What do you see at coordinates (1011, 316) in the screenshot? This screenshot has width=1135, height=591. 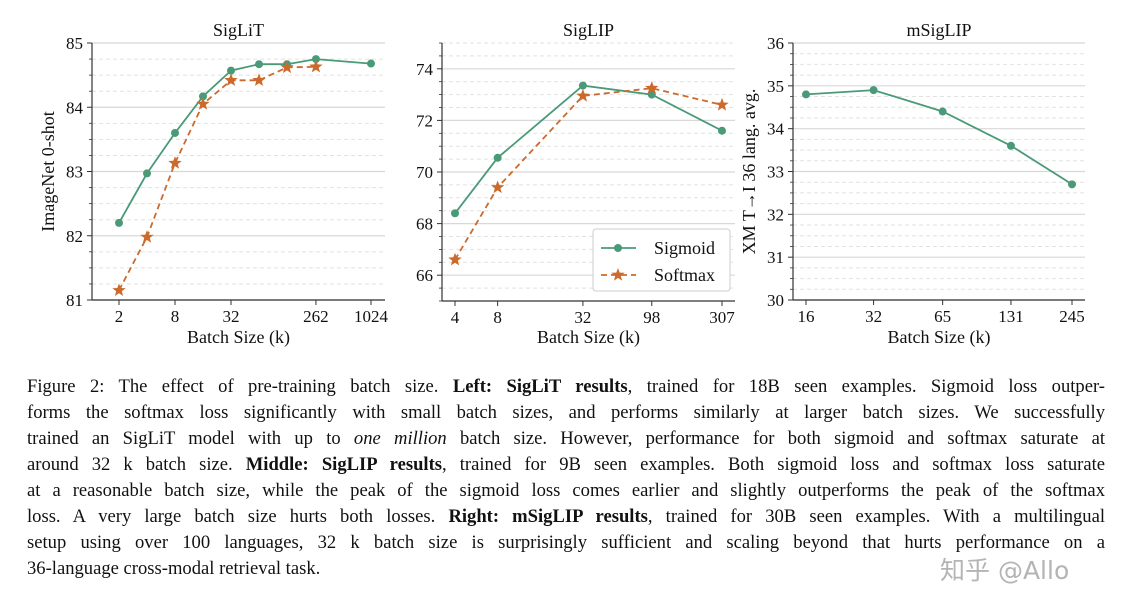 I see `x-tick-label: 131` at bounding box center [1011, 316].